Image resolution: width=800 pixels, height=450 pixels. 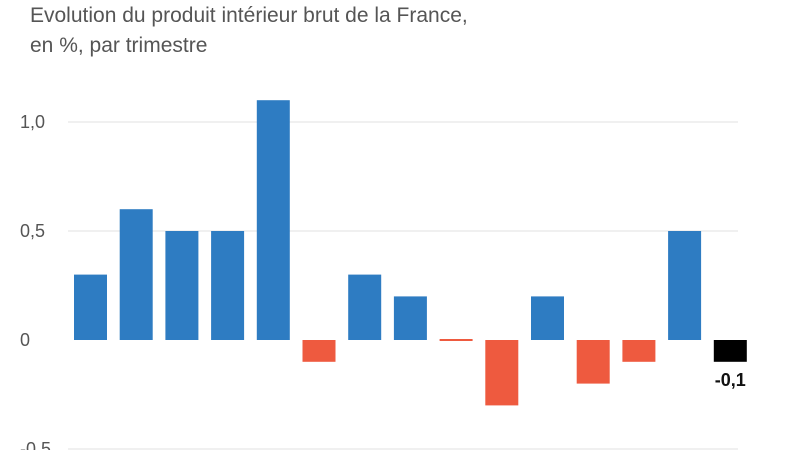 What do you see at coordinates (32, 231) in the screenshot?
I see `y-tick-label: 0,5` at bounding box center [32, 231].